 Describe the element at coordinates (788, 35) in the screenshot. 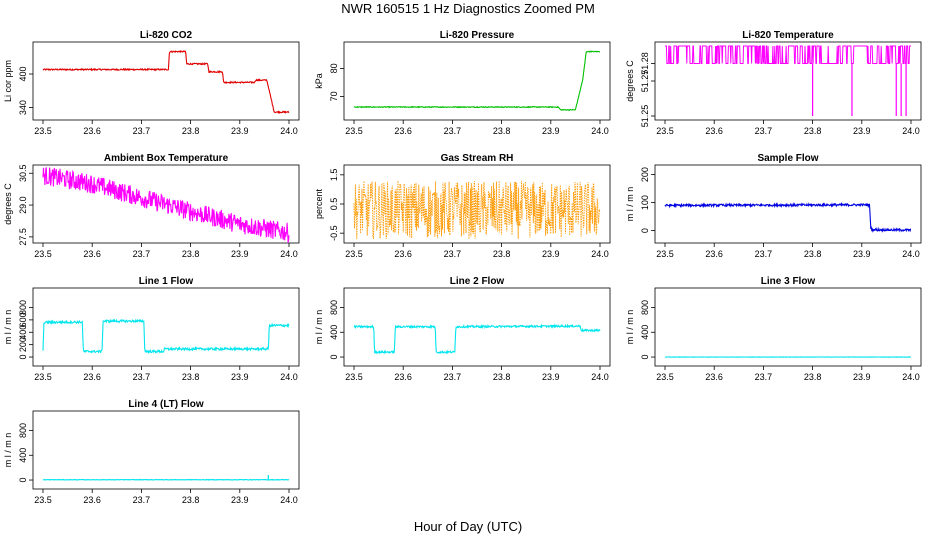

I see `chart-title: Li-820 Temperature` at that location.